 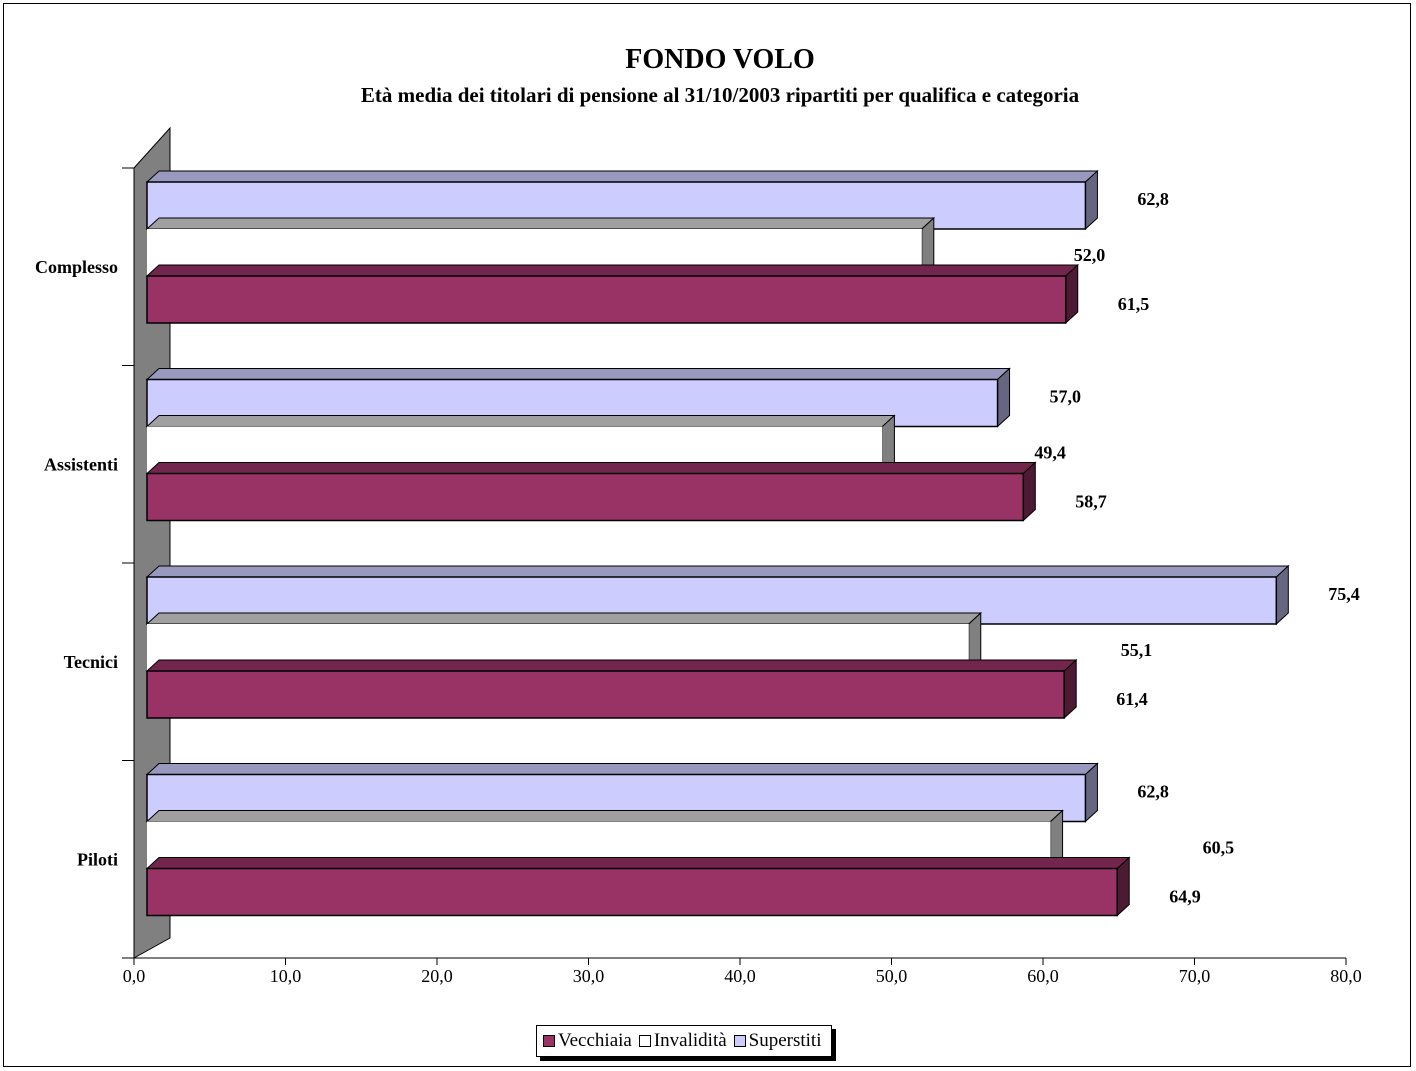 I want to click on legend-swatch-vecchiaia, so click(x=549, y=1041).